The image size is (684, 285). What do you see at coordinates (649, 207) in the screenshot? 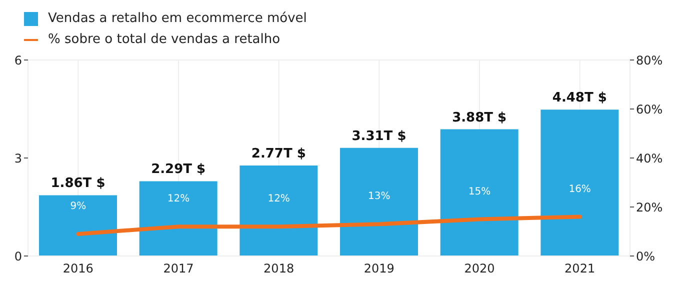
I see `y2-tick-label: 20%` at bounding box center [649, 207].